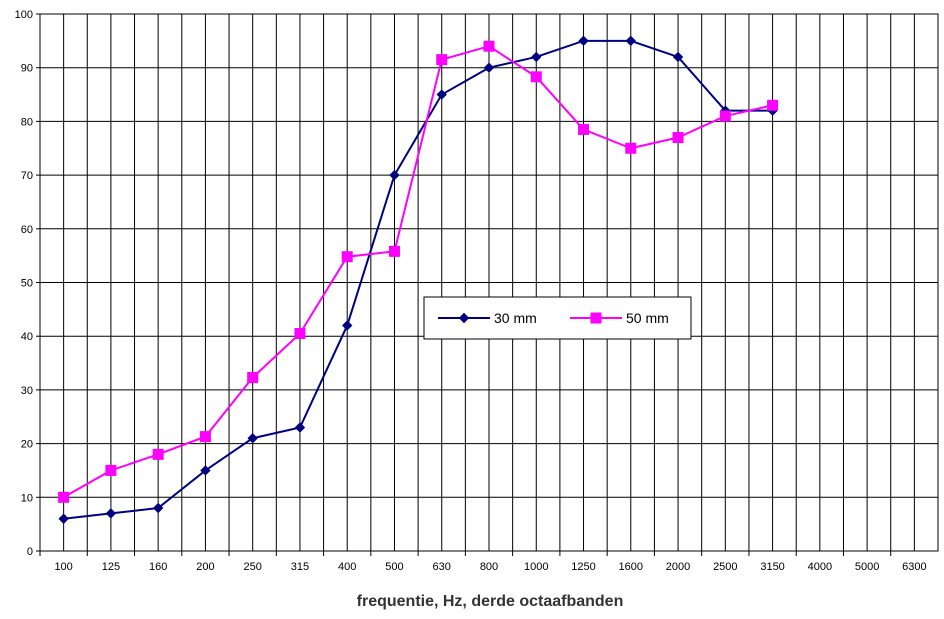 This screenshot has width=944, height=619. What do you see at coordinates (583, 567) in the screenshot?
I see `x-tick-label: 1250` at bounding box center [583, 567].